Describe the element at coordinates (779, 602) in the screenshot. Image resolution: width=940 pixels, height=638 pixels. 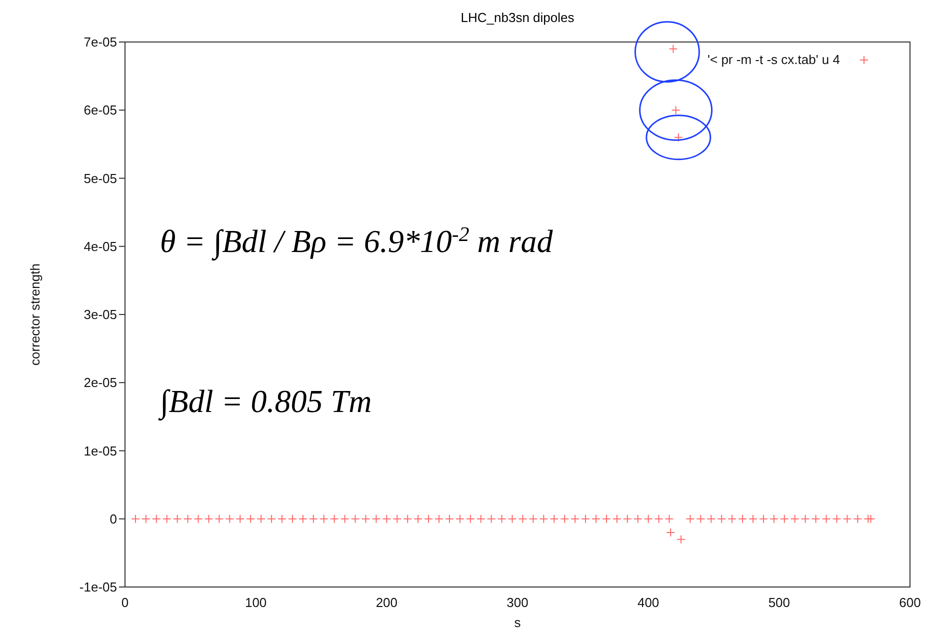
I see `x-tick-label: 500` at that location.